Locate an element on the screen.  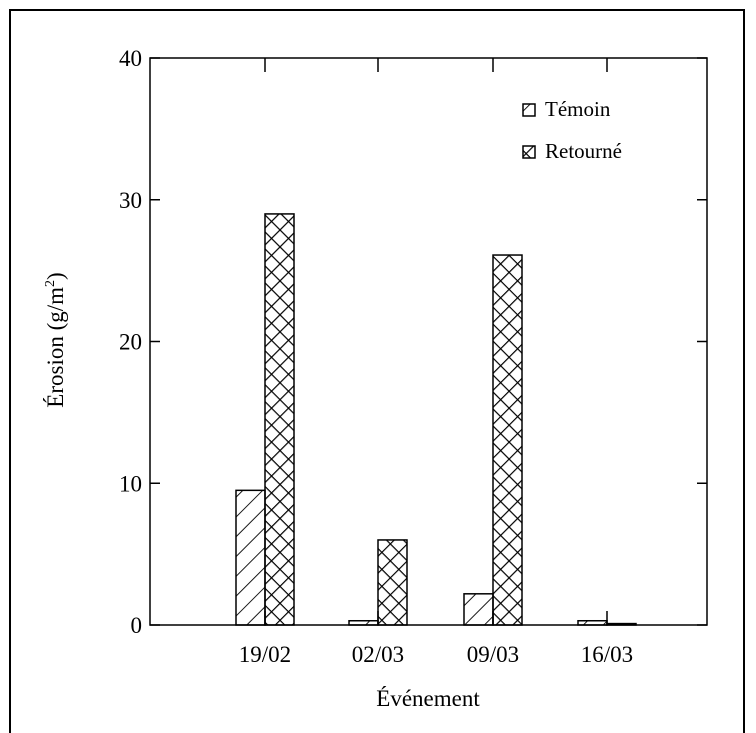
x-axis-label: Événement is located at coordinates (428, 698).